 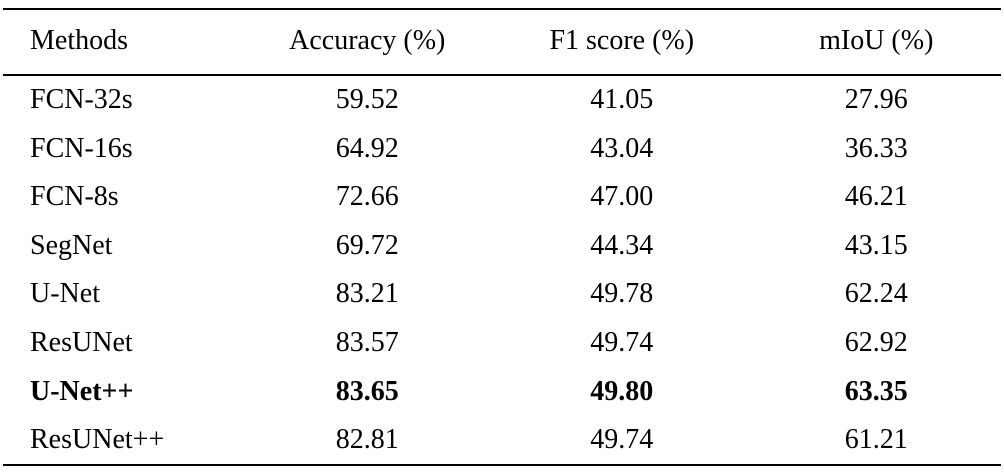 I want to click on method-cell: ResUNet++, so click(x=97, y=440).